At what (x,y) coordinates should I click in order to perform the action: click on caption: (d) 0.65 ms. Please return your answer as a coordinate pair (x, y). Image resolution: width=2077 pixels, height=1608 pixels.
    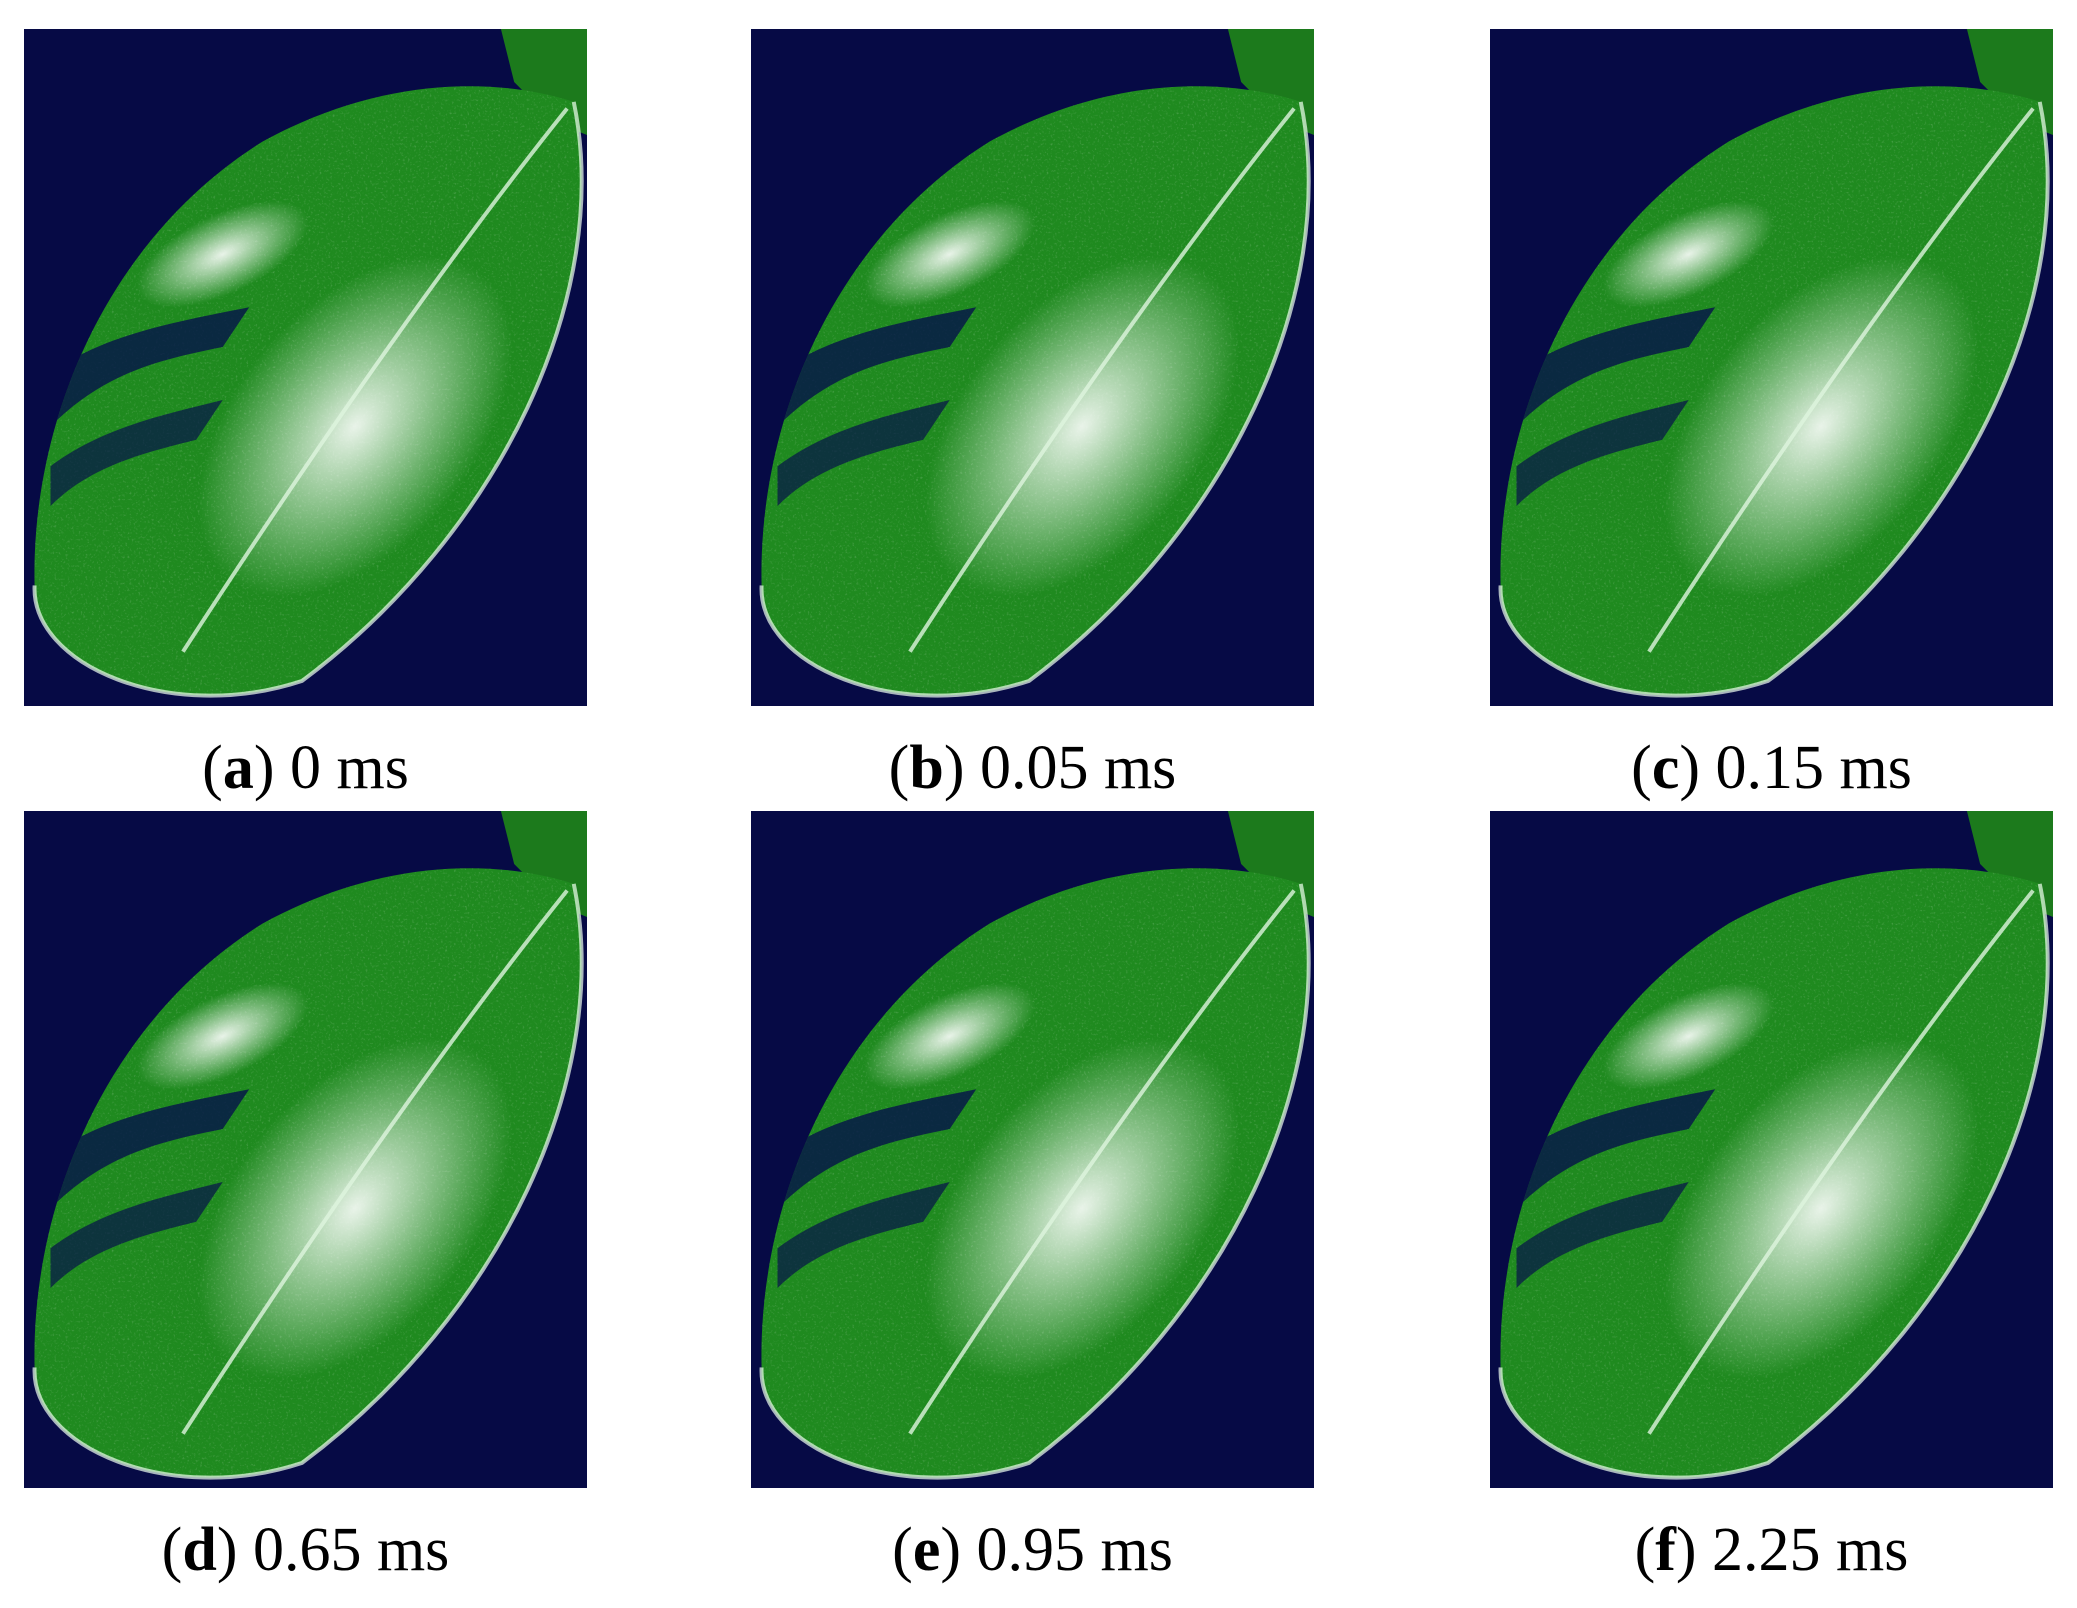
    Looking at the image, I should click on (305, 1550).